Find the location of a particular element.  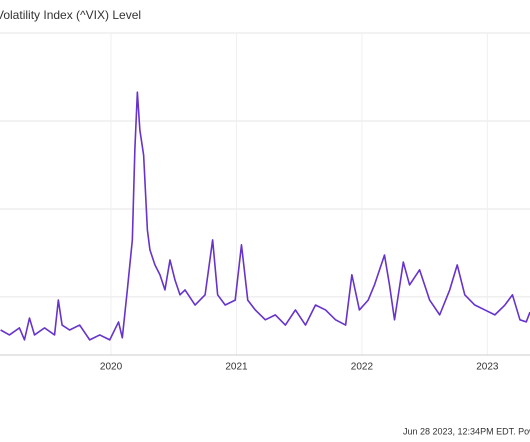

x-tick-label: 2021 is located at coordinates (236, 367).